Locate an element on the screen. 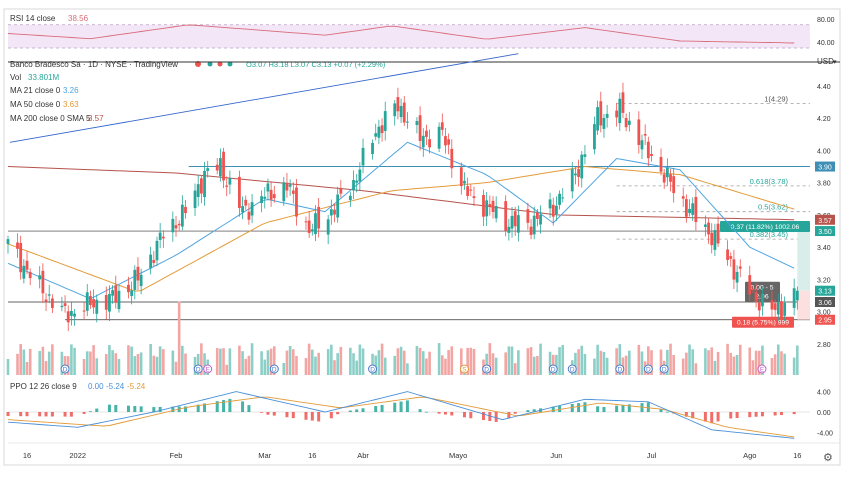 The height and width of the screenshot is (478, 850). trend-line is located at coordinates (264, 98).